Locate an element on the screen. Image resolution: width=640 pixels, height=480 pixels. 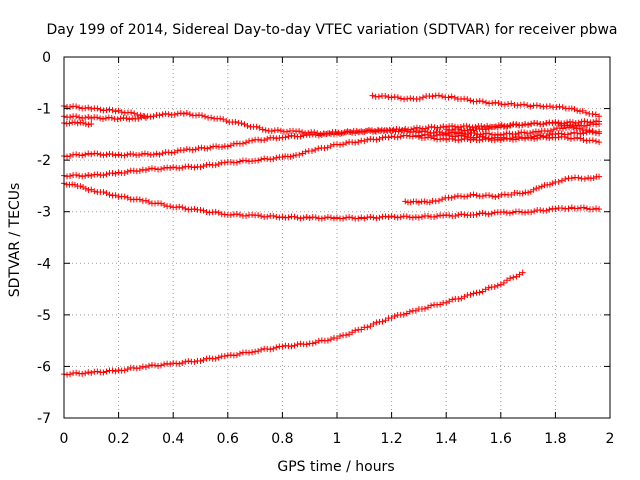
x-tick-label: 0.8 is located at coordinates (282, 439).